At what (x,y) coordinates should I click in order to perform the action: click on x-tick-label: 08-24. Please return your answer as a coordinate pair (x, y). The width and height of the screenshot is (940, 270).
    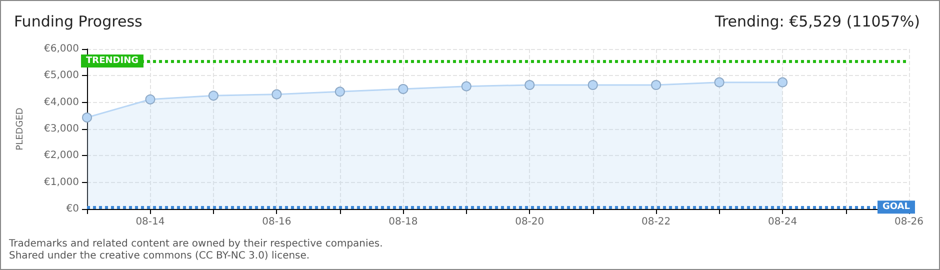
    Looking at the image, I should click on (783, 222).